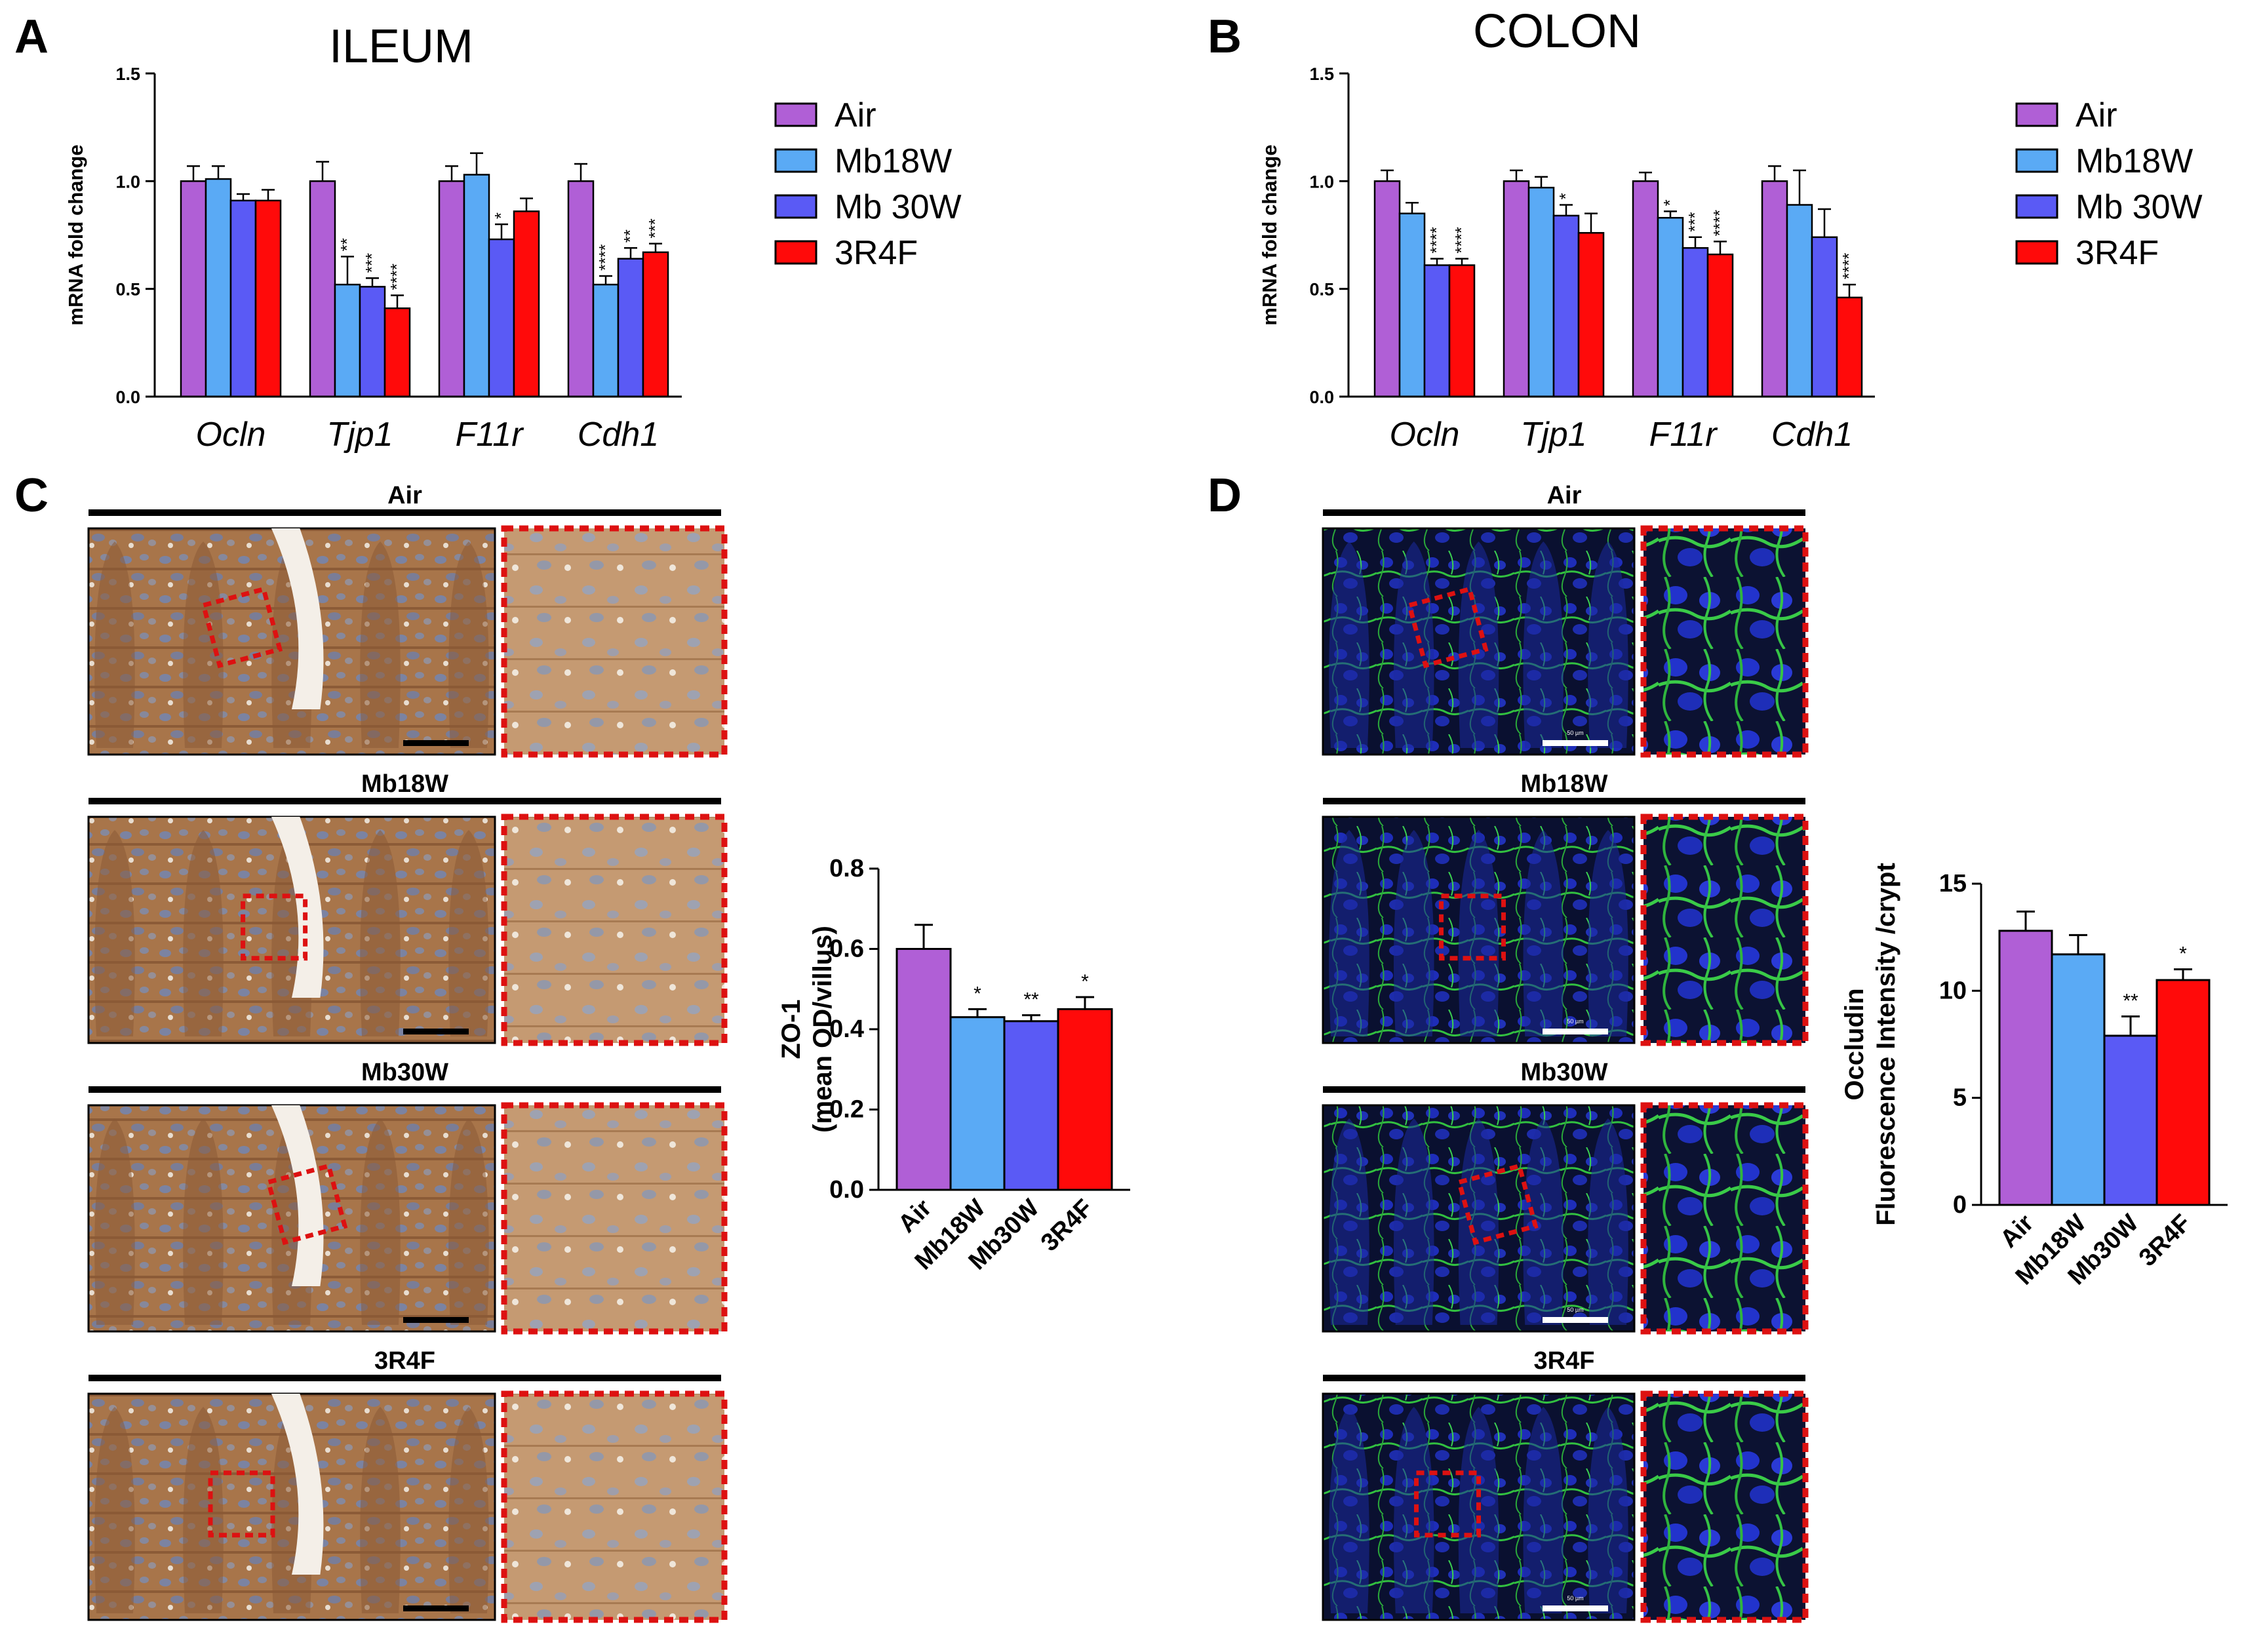 The image size is (2263, 1652). I want to click on x-category-air: Air, so click(915, 1216).